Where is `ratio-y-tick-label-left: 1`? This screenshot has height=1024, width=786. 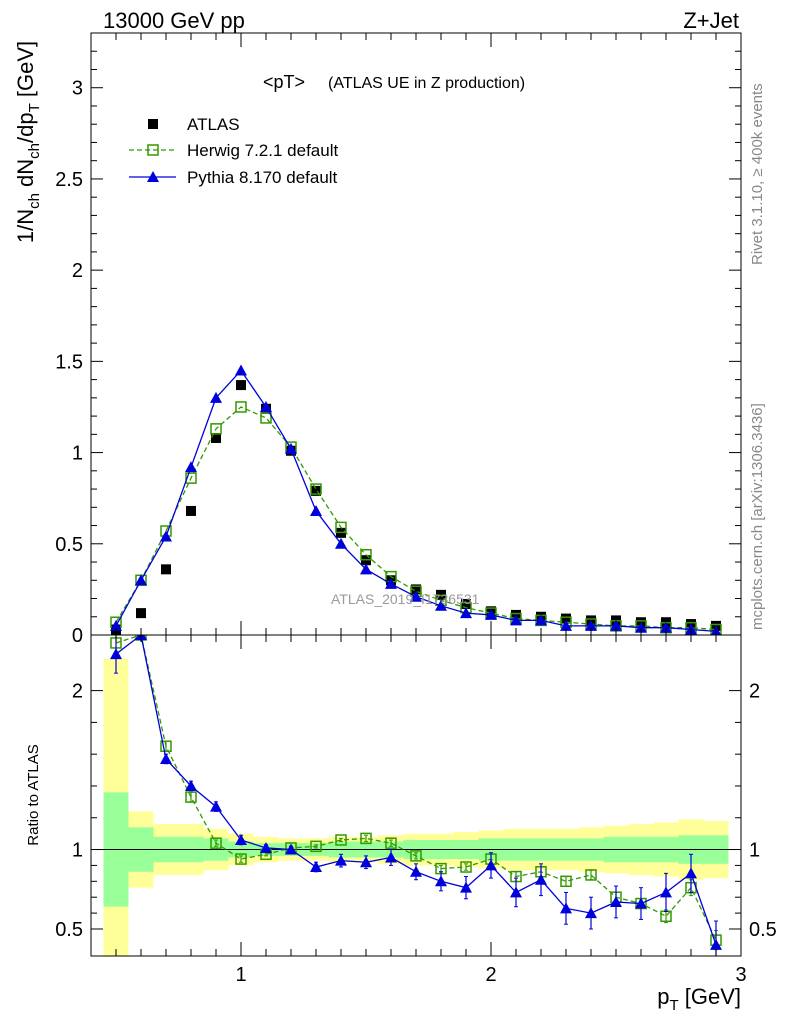
ratio-y-tick-label-left: 1 is located at coordinates (77, 851).